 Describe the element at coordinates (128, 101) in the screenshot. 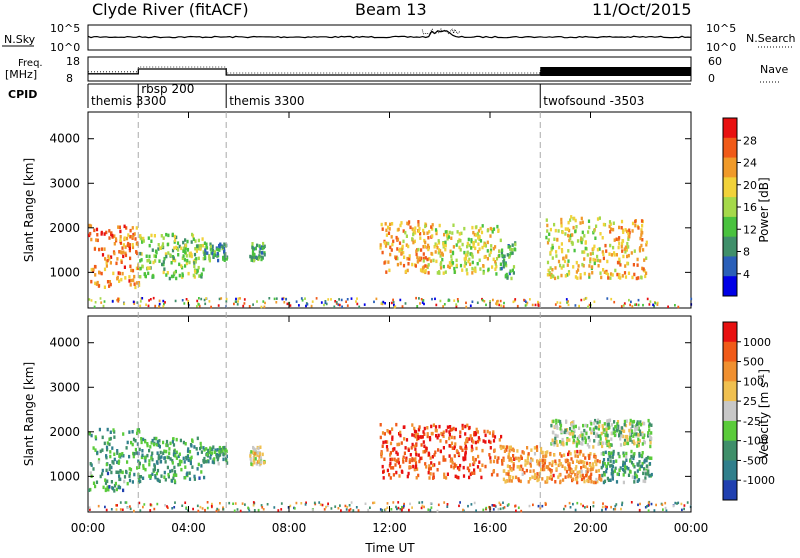

I see `cpid-label-0: themis 3300` at that location.